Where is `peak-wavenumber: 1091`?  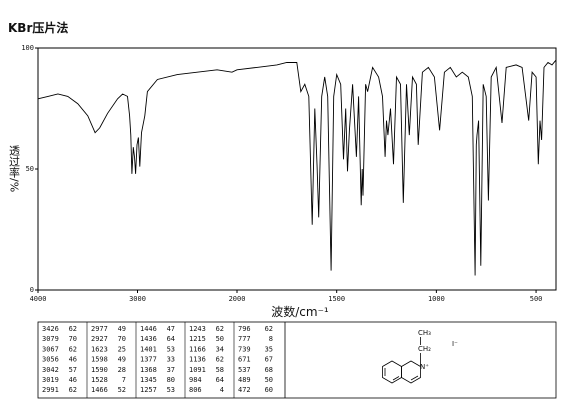
peak-wavenumber: 1091 is located at coordinates (197, 370).